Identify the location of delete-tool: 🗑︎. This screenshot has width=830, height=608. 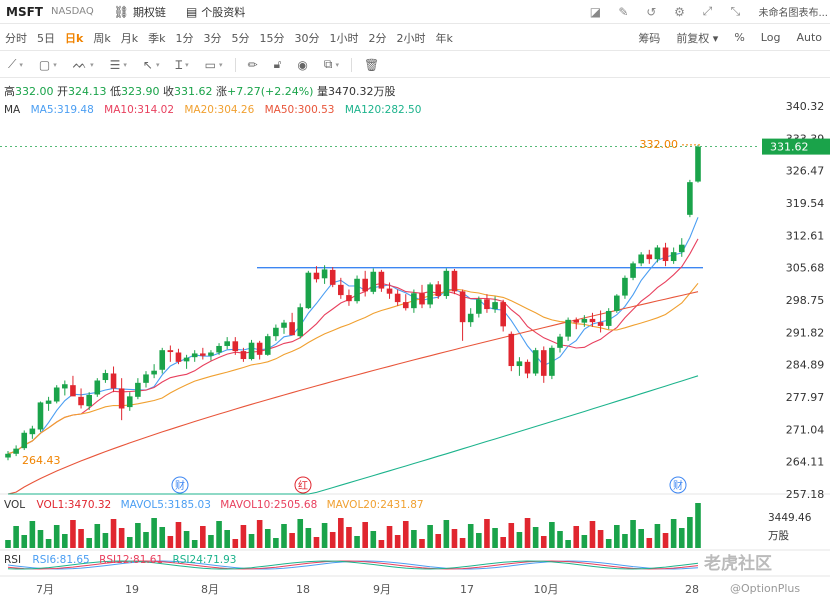
(371, 65).